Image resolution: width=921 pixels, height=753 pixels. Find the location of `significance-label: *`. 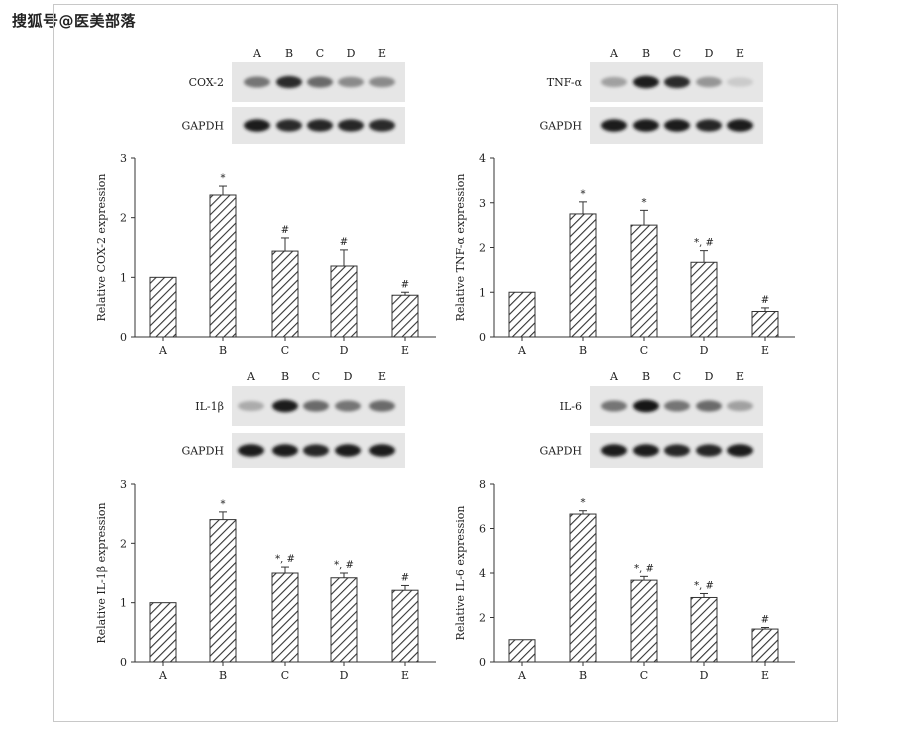

significance-label: * is located at coordinates (583, 503).